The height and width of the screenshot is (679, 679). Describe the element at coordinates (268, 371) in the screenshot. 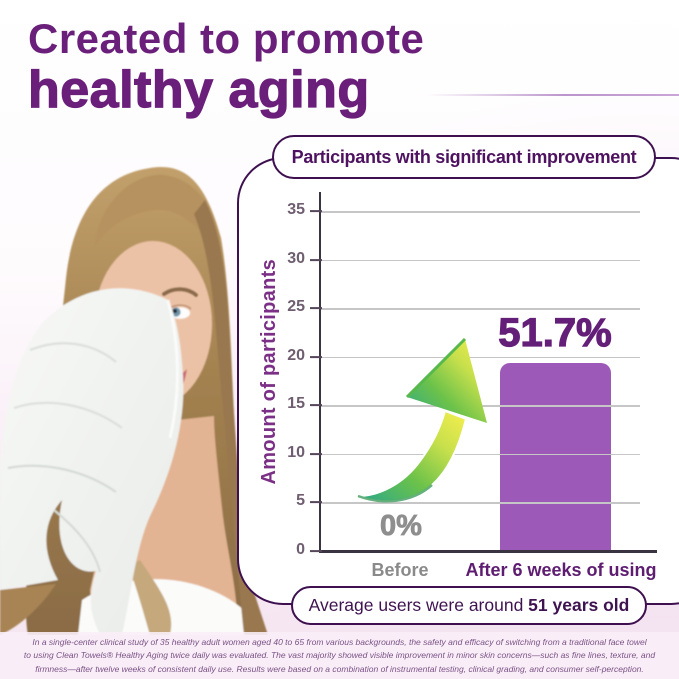

I see `y-axis-title: Amount of participants` at that location.